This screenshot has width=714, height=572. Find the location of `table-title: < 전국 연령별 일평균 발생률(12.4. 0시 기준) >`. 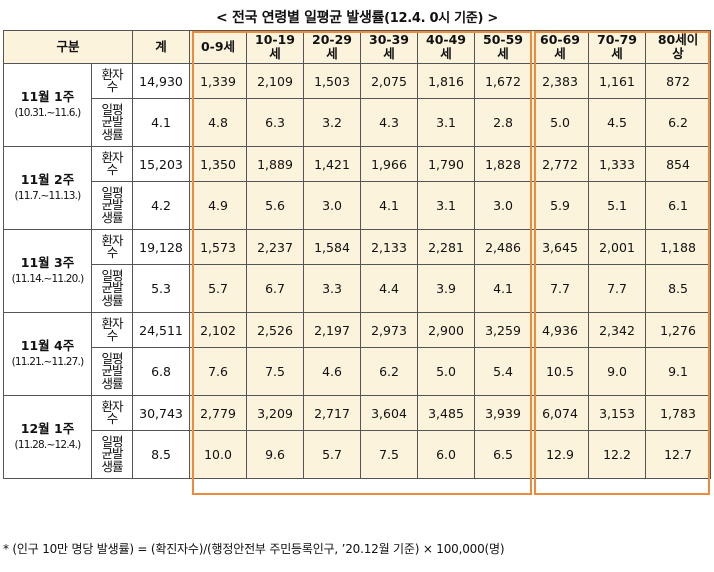

table-title: < 전국 연령별 일평균 발생률(12.4. 0시 기준) > is located at coordinates (357, 17).